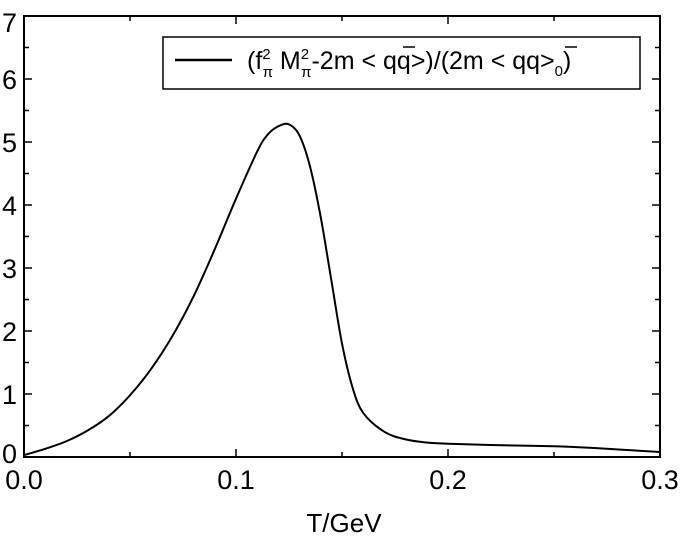 This screenshot has height=541, width=685. What do you see at coordinates (344, 523) in the screenshot?
I see `x-axis-title: T/GeV` at bounding box center [344, 523].